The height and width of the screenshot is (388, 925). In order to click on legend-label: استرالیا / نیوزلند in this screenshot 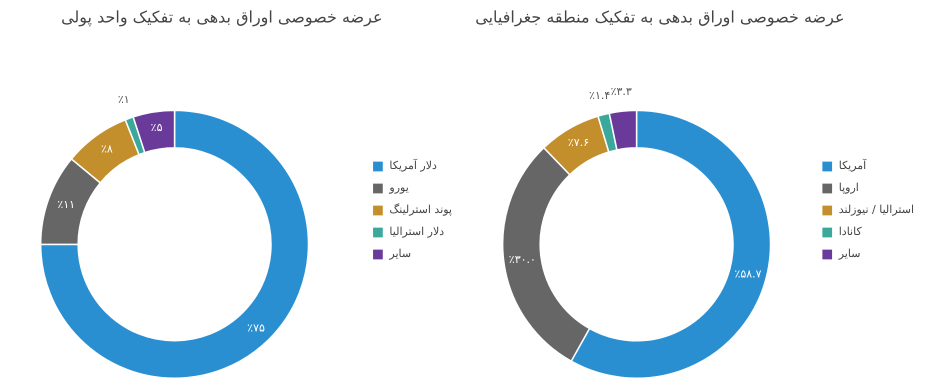, I will do `click(876, 209)`.